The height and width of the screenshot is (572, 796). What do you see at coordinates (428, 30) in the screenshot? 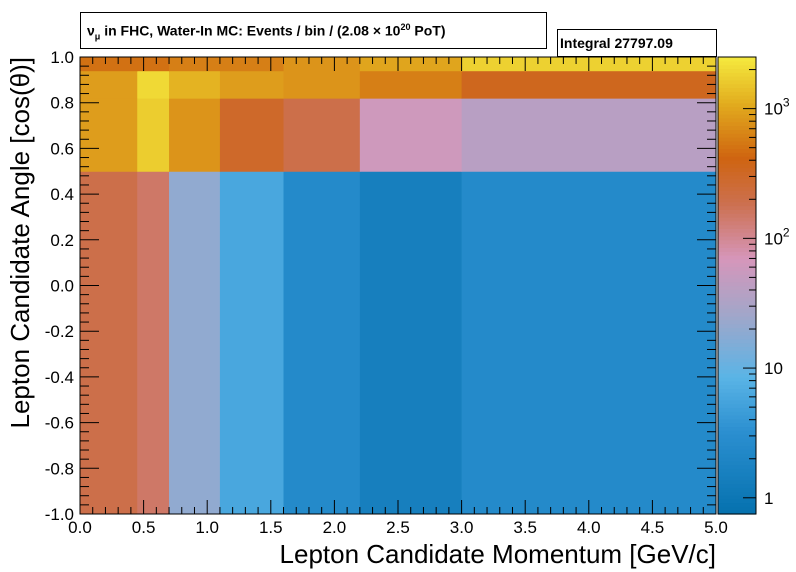
I see `title-suffix: PoT)` at bounding box center [428, 30].